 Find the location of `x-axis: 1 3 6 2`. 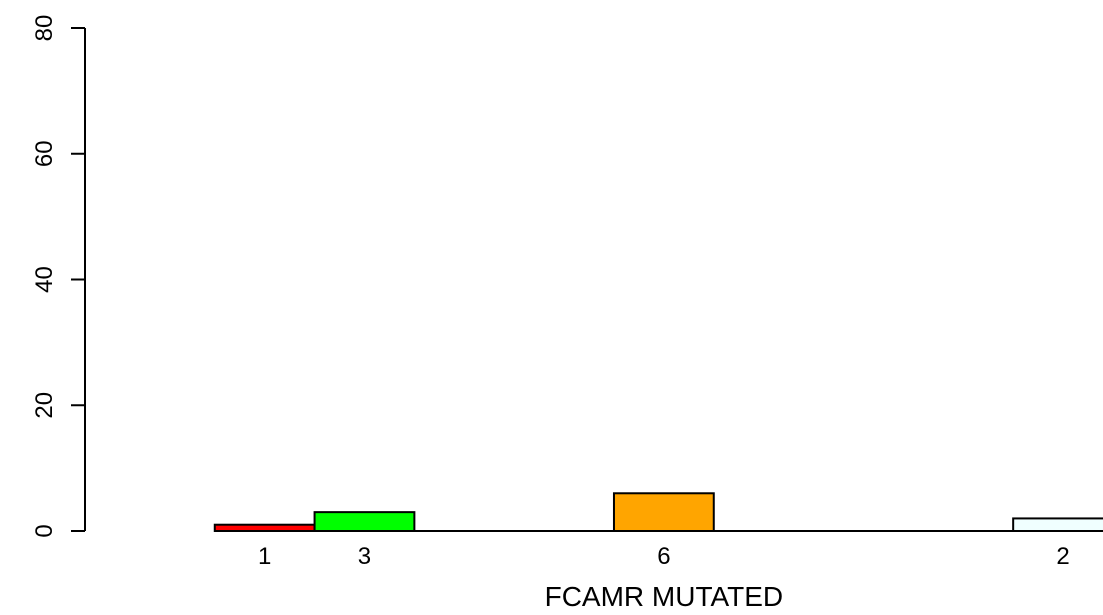

x-axis: 1 3 6 2 is located at coordinates (664, 556).